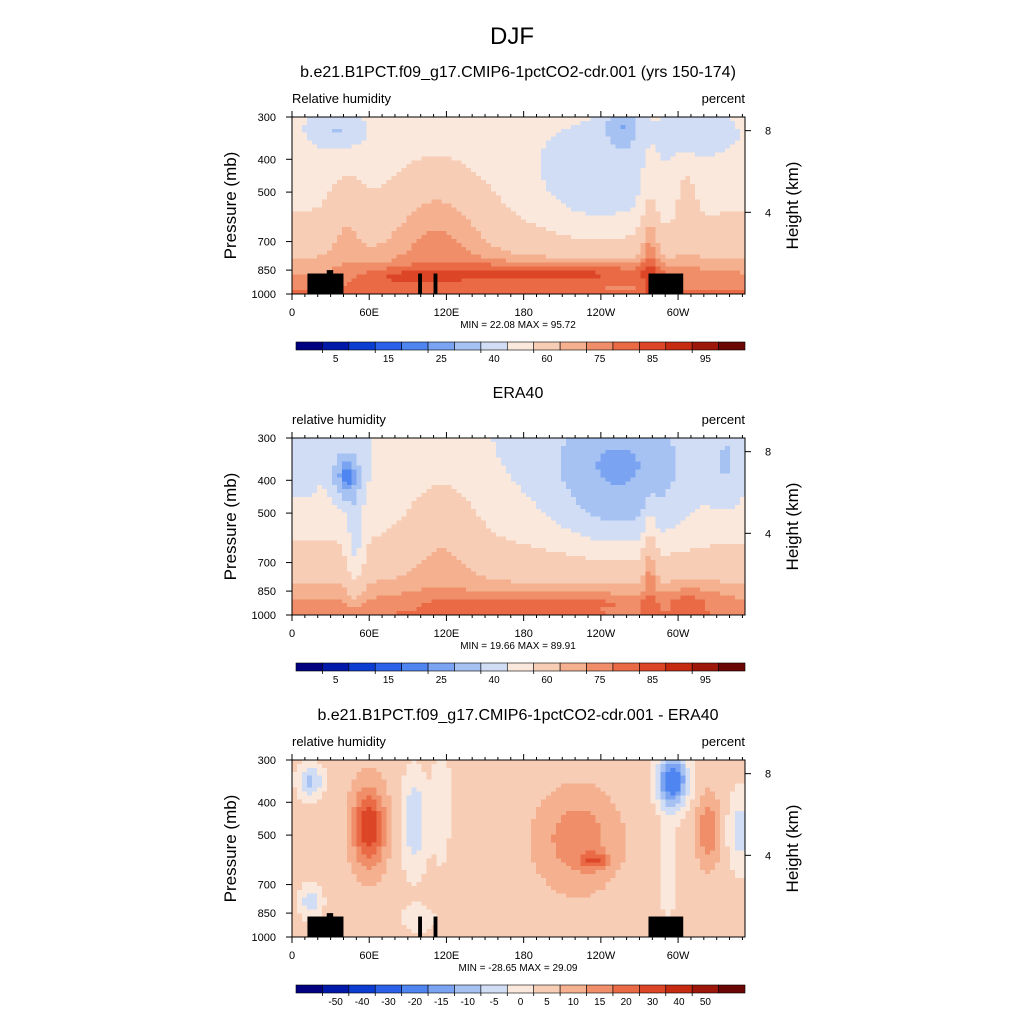  I want to click on figure-title: DJF, so click(512, 36).